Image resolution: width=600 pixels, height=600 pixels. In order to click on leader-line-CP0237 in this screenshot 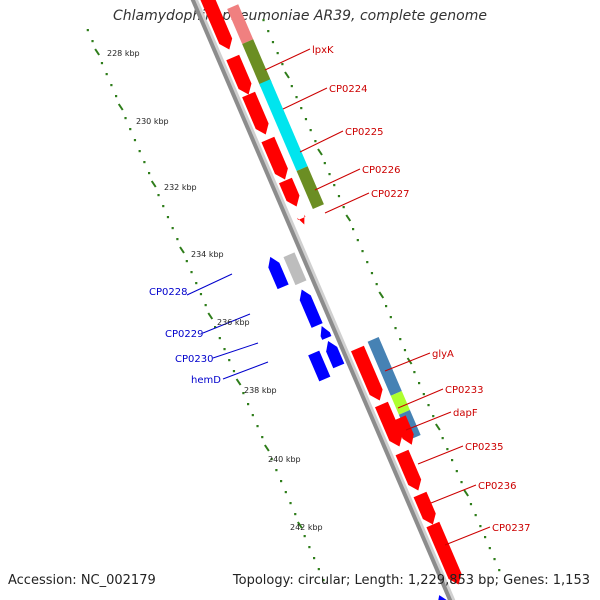, I will do `click(467, 536)`.